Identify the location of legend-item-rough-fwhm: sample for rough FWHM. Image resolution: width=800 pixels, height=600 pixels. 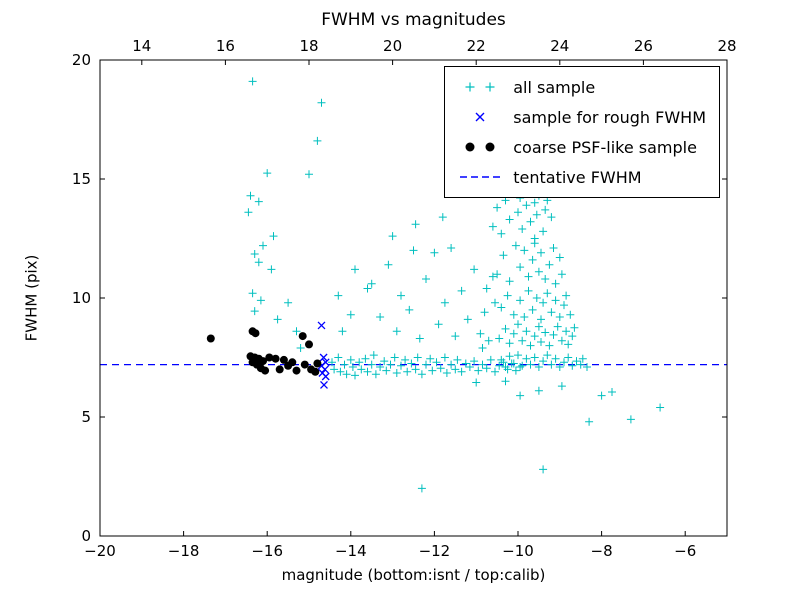
(582, 117).